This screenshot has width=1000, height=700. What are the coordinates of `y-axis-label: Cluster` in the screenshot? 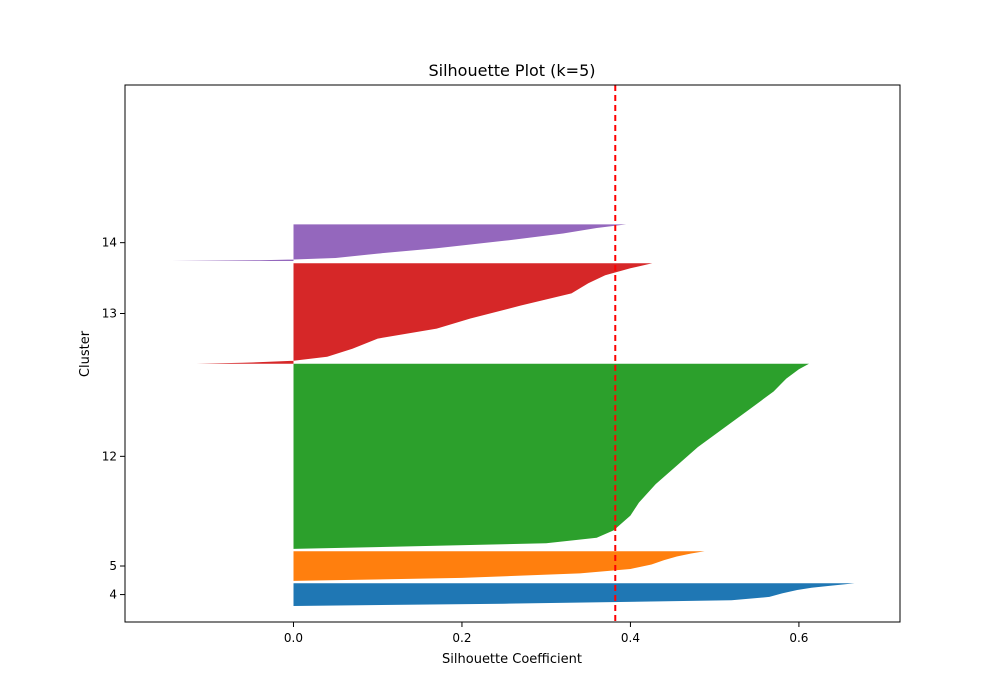 It's located at (85, 353).